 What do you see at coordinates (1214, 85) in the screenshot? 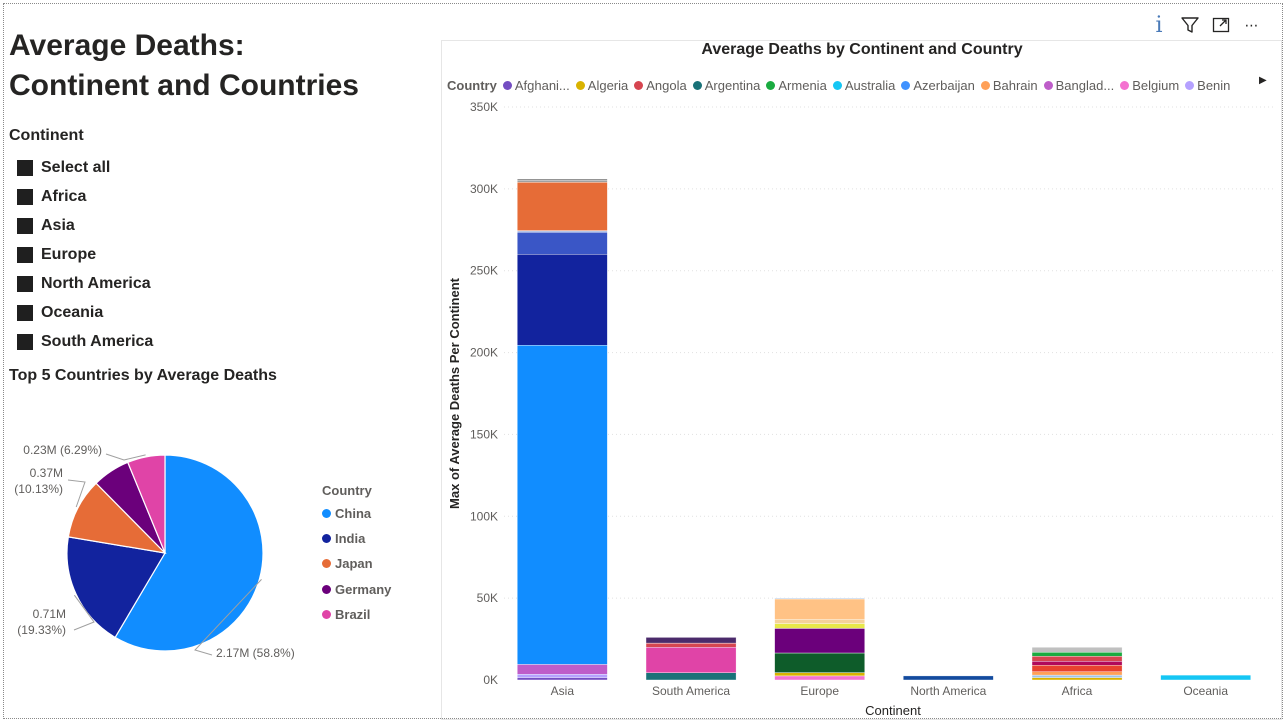
I see `bar-legend-label: Benin` at bounding box center [1214, 85].